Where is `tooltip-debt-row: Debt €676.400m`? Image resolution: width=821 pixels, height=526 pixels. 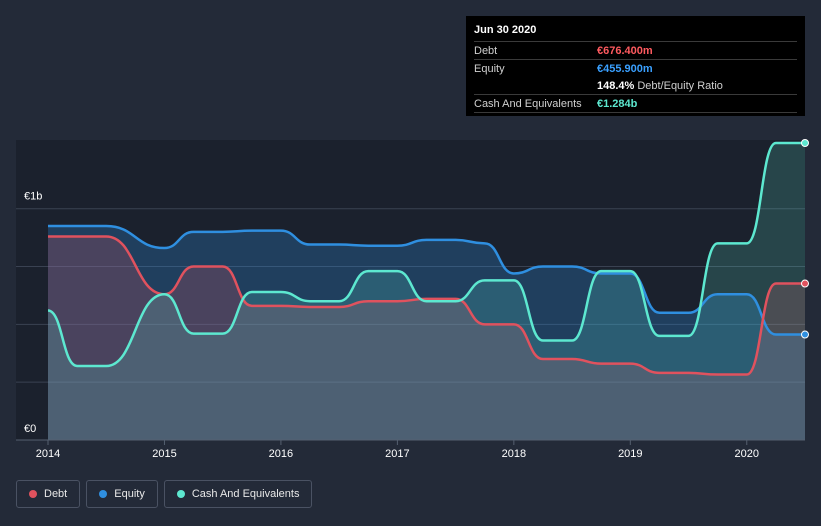
tooltip-debt-row: Debt €676.400m is located at coordinates (635, 50).